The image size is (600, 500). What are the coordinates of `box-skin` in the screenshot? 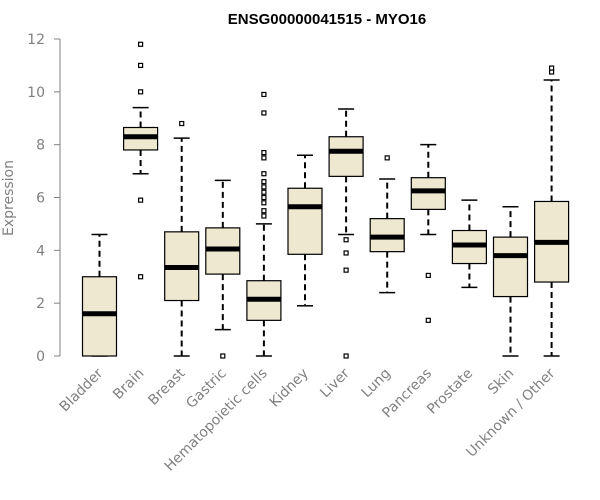 It's located at (510, 281).